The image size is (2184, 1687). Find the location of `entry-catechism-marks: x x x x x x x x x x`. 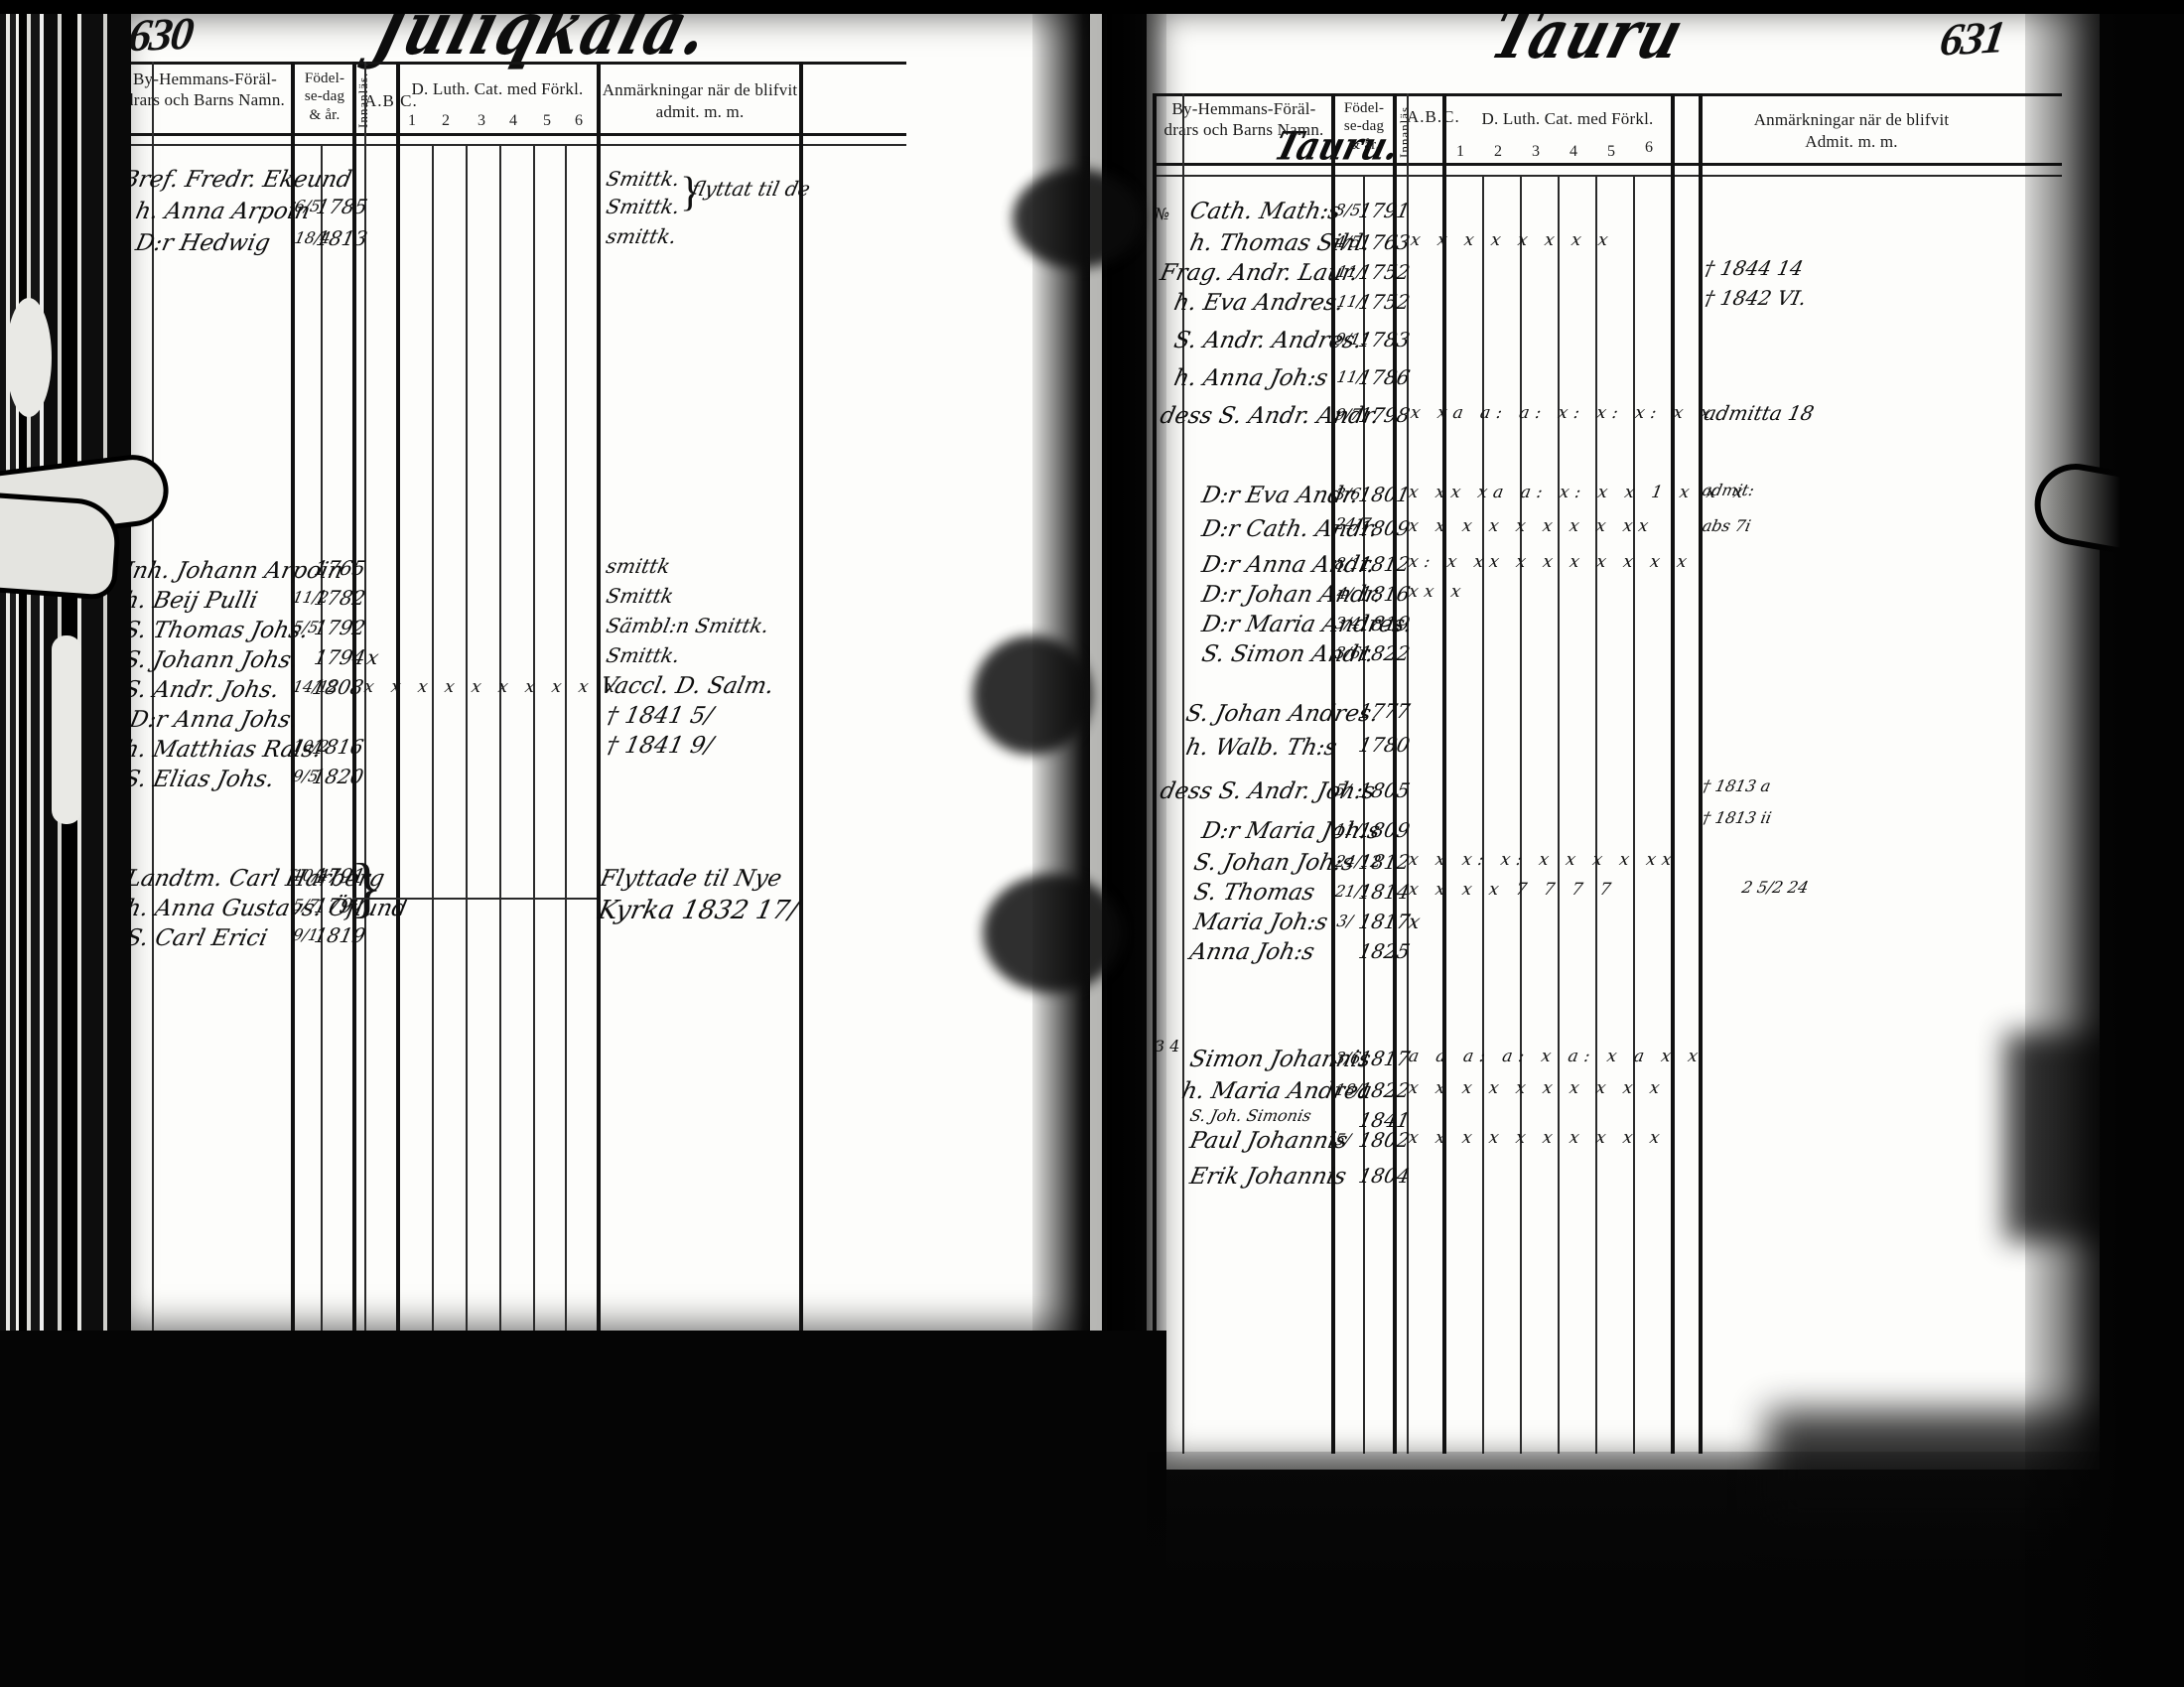

entry-catechism-marks: x x x x x x x x x x is located at coordinates (1537, 1138).